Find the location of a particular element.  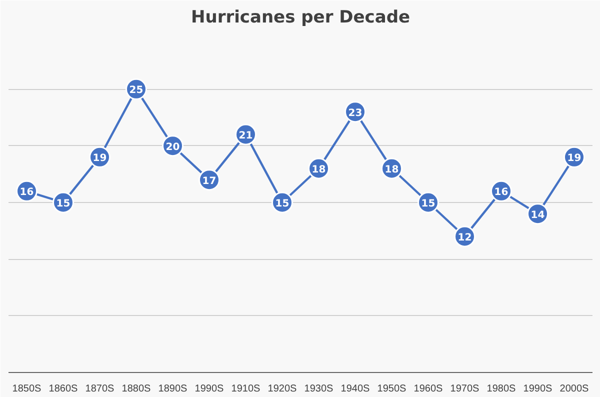

data-label: 23 is located at coordinates (355, 113).